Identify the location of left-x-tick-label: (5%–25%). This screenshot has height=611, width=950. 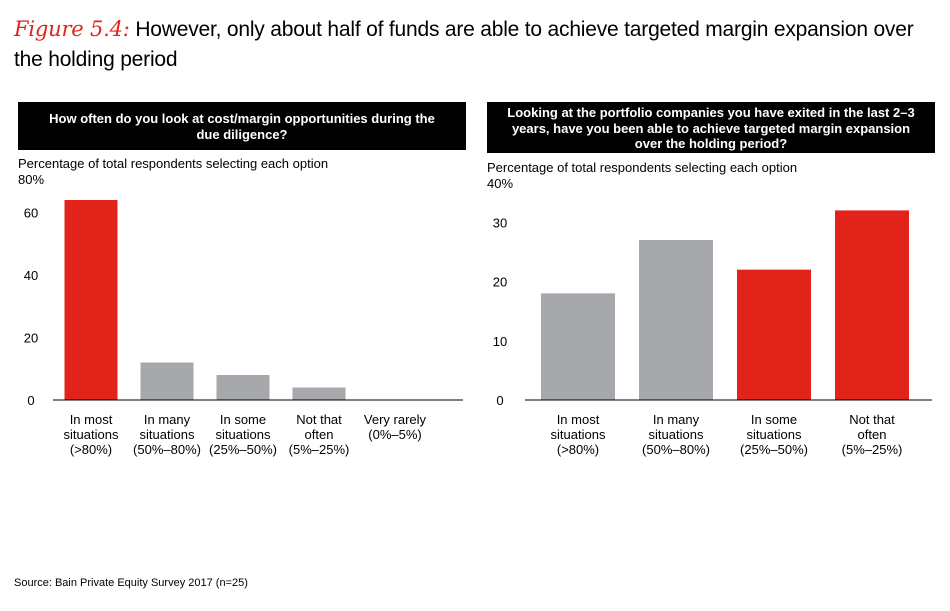
(319, 449).